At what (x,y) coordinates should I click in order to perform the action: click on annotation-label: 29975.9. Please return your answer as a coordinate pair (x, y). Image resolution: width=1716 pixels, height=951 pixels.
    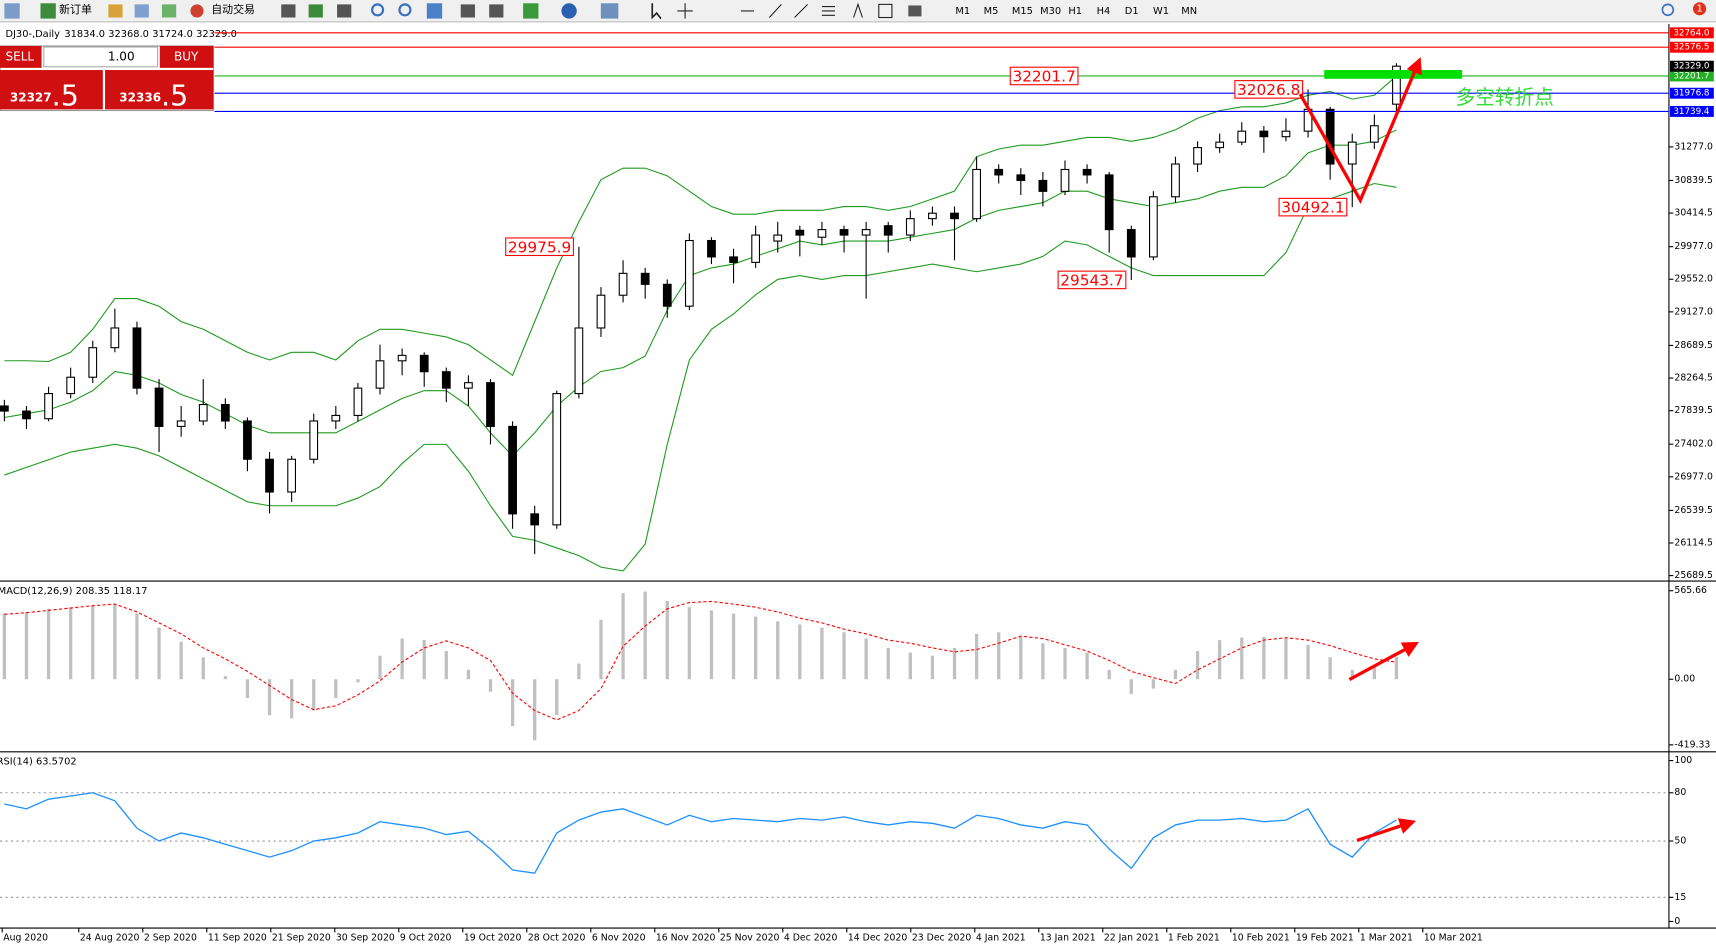
    Looking at the image, I should click on (539, 247).